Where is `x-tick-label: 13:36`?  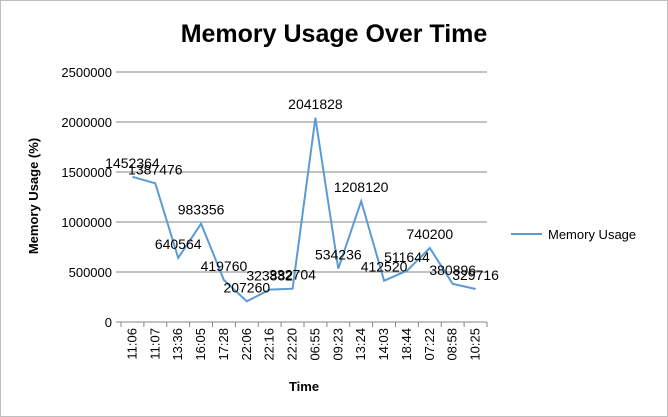
x-tick-label: 13:36 is located at coordinates (177, 344).